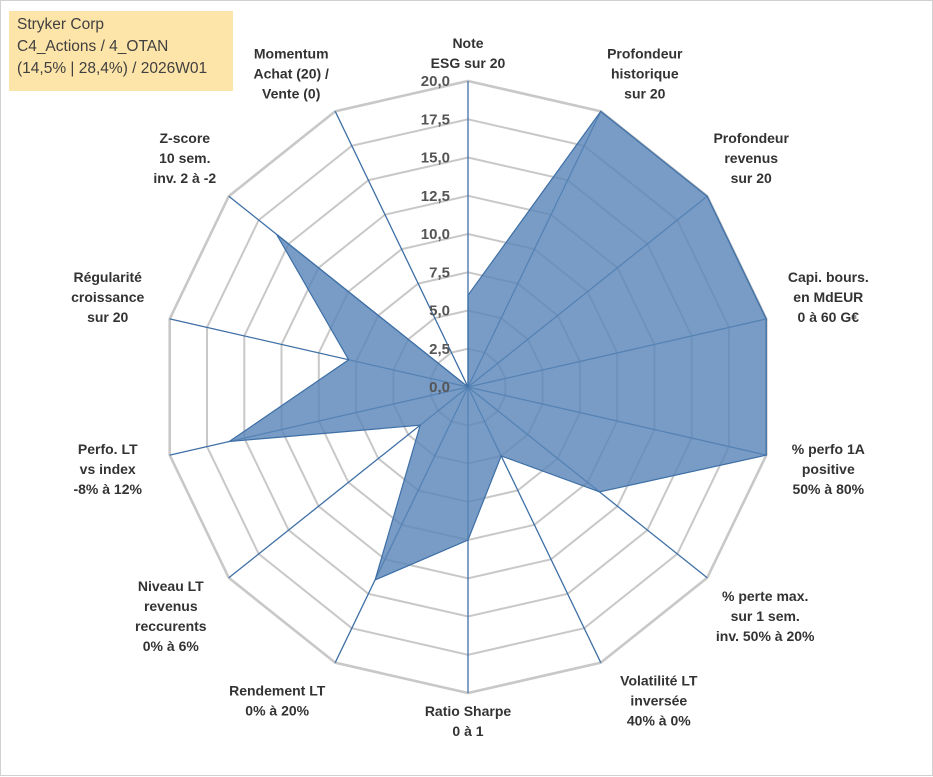  I want to click on axis-label: Rendement LT 0% à 20%, so click(277, 701).